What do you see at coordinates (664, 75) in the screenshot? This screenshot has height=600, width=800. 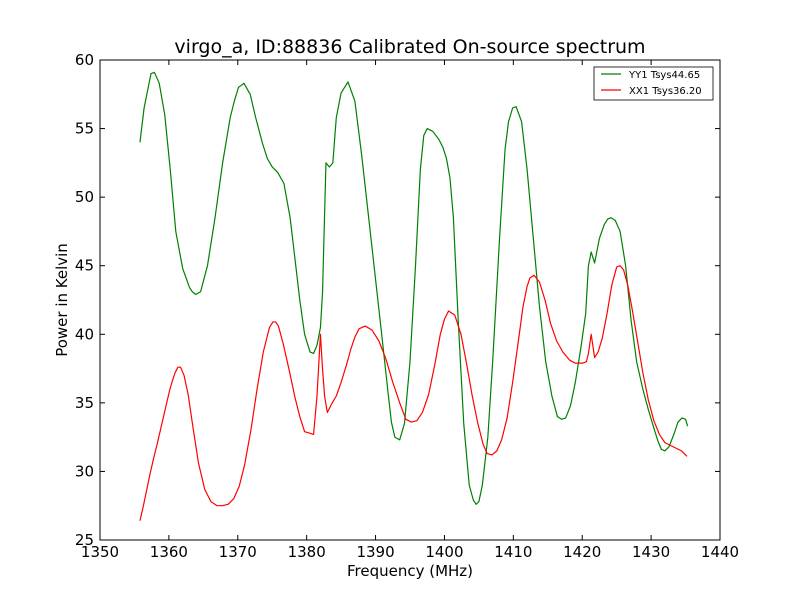 I see `legend-label-yy1: YY1 Tsys44.65` at bounding box center [664, 75].